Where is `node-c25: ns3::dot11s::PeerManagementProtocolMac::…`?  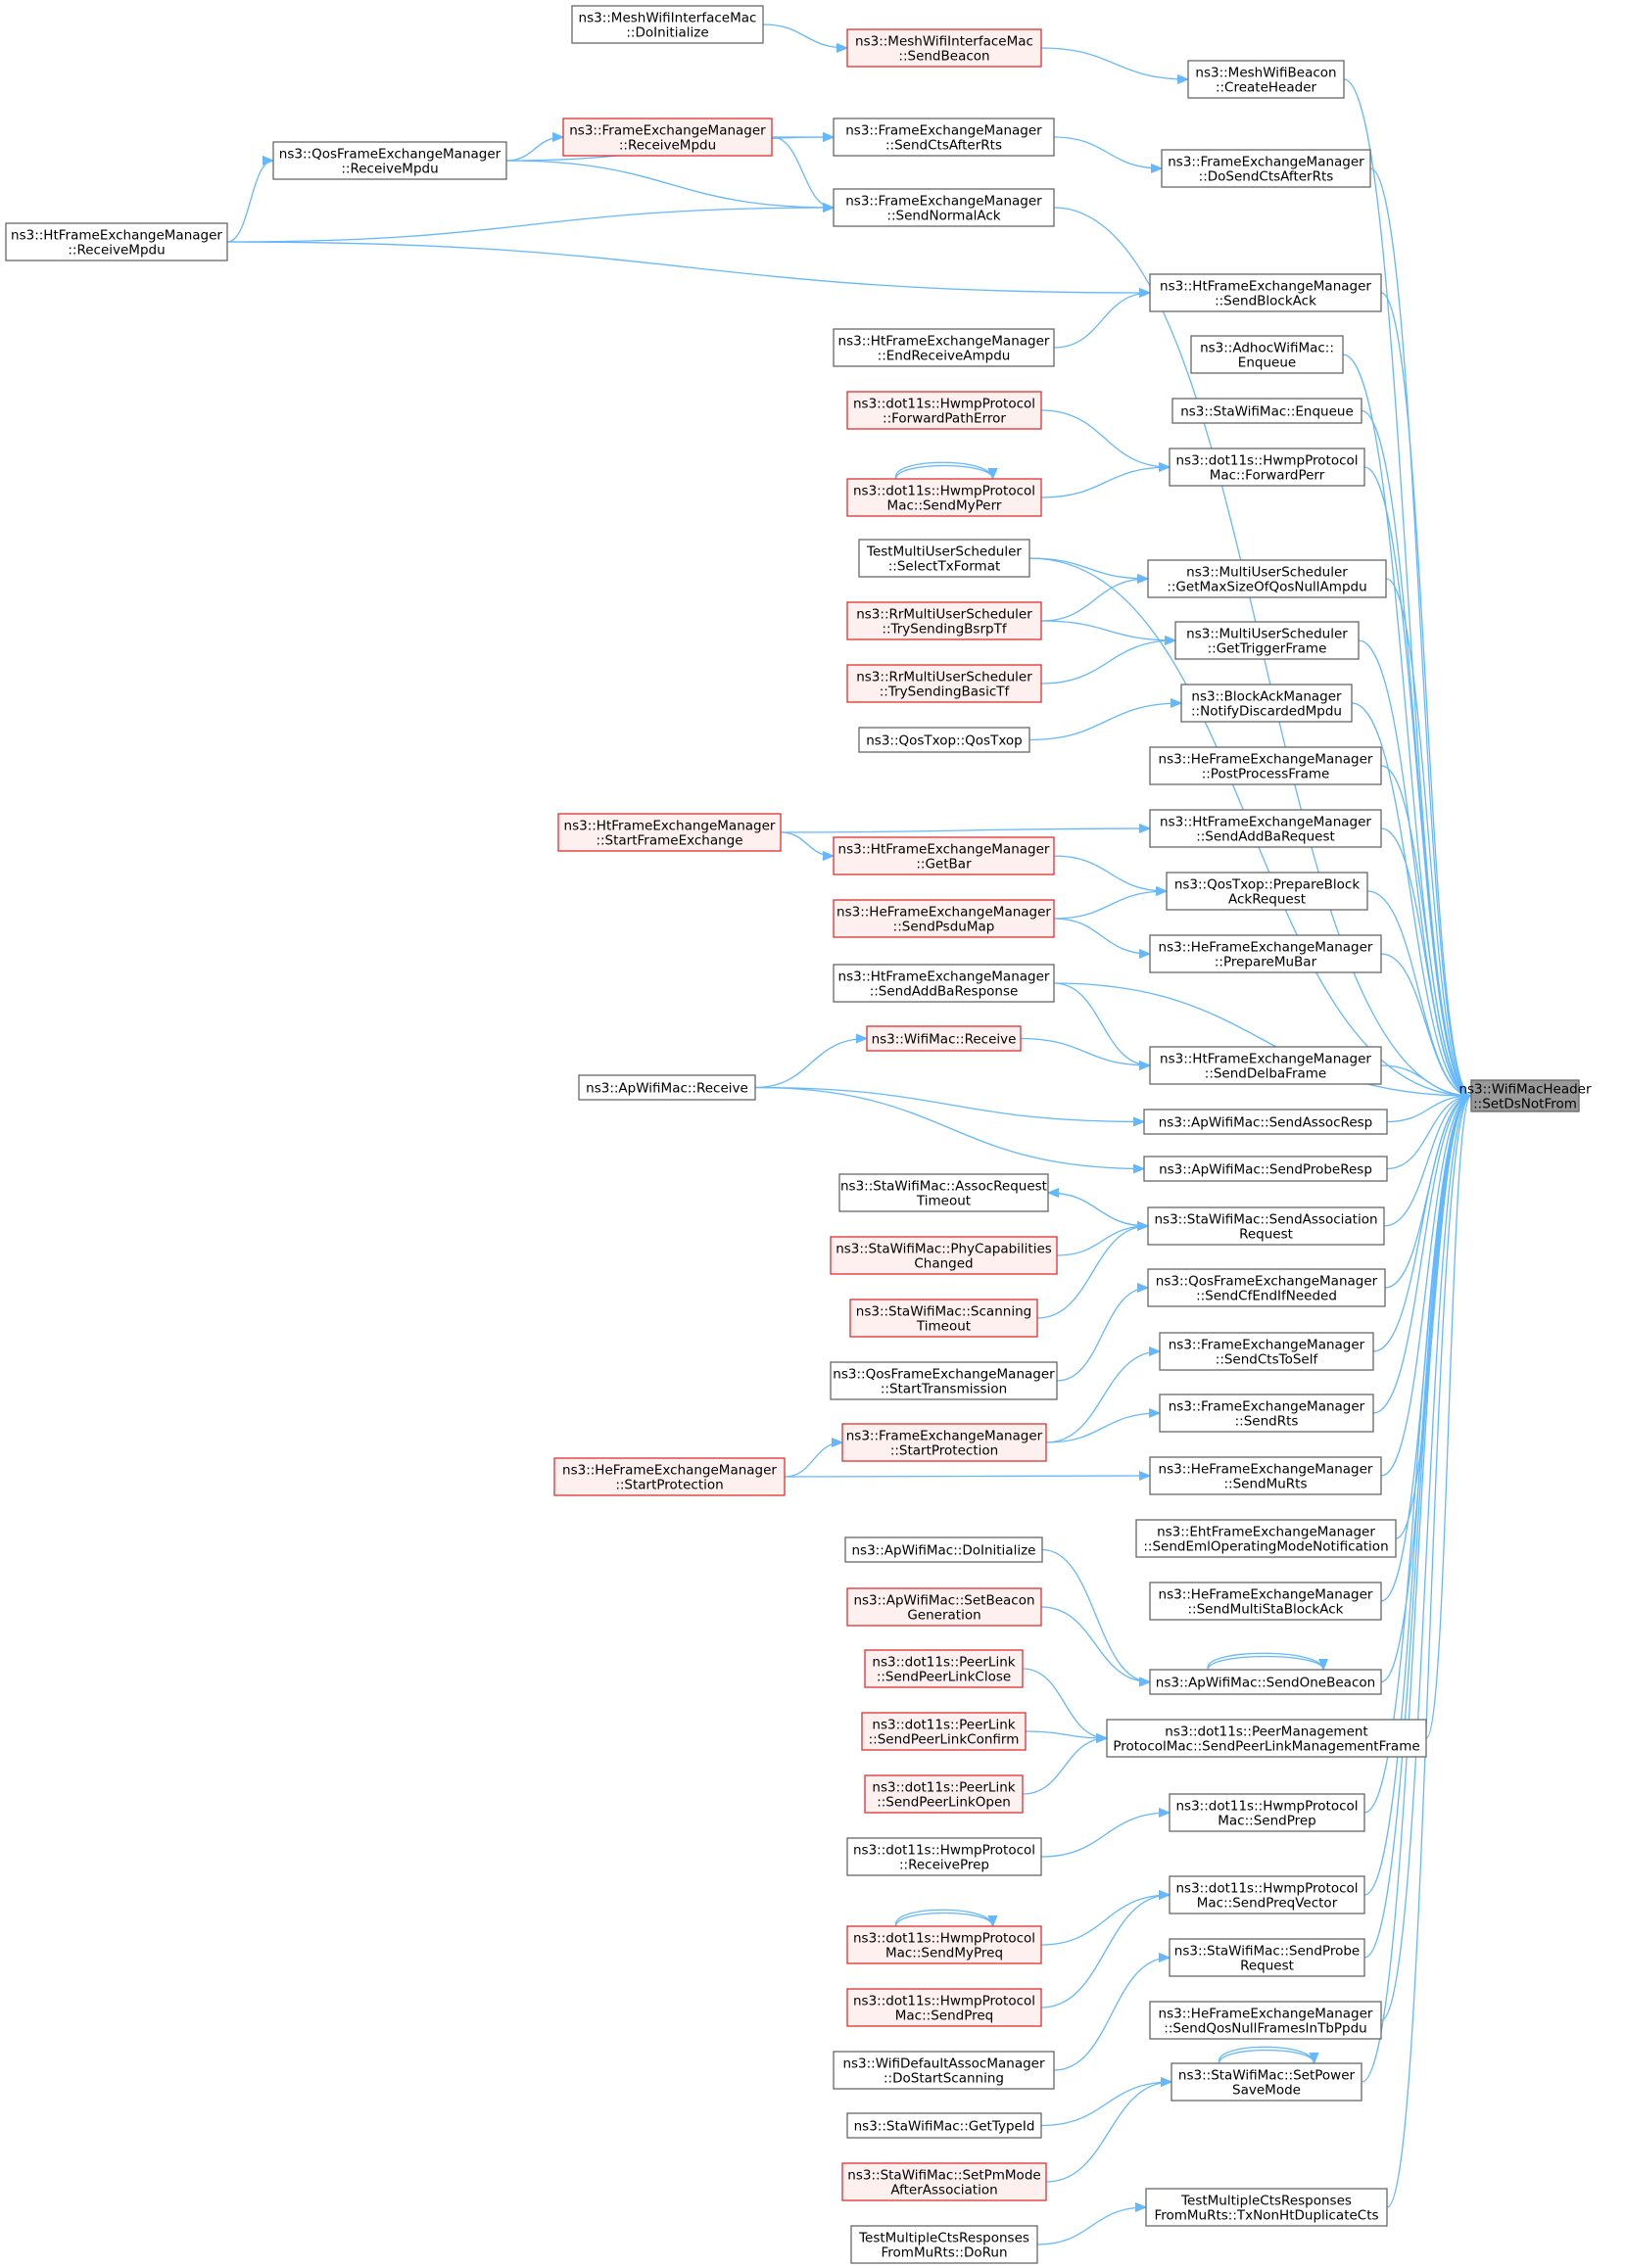 node-c25: ns3::dot11s::PeerManagementProtocolMac::… is located at coordinates (1266, 1738).